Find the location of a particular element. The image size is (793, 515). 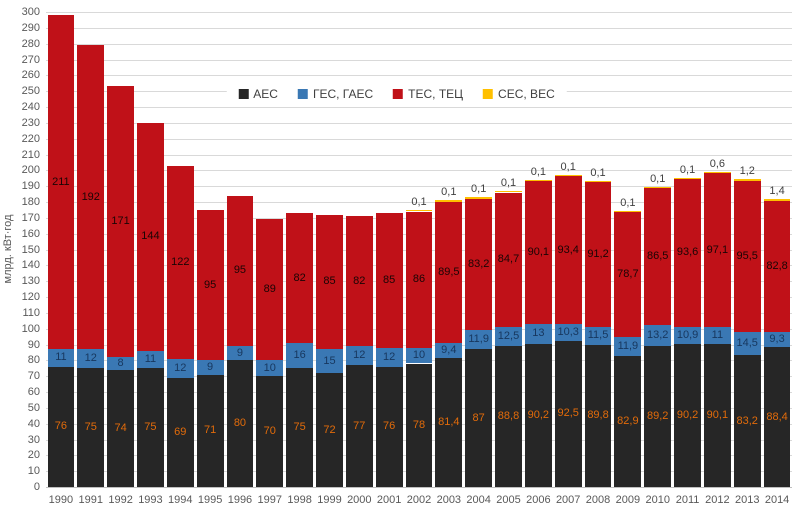

y-tick-label: 80 is located at coordinates (33, 360).